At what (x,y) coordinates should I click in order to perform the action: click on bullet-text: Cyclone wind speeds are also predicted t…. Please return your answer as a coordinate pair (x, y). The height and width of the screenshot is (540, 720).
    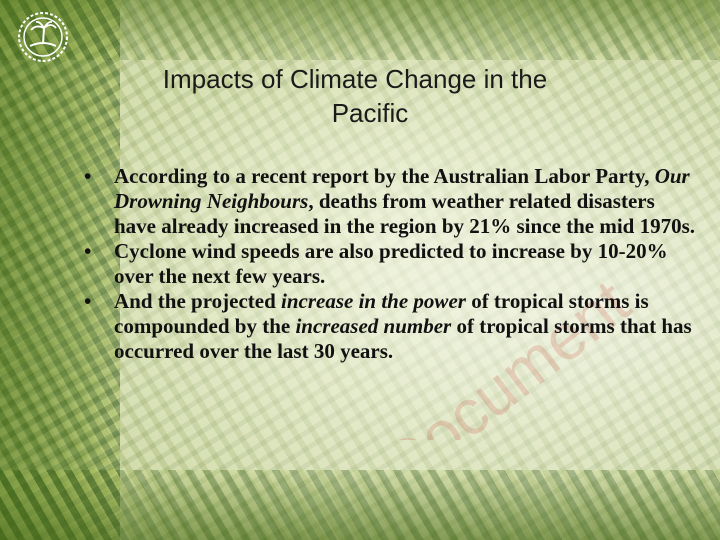
    Looking at the image, I should click on (391, 263).